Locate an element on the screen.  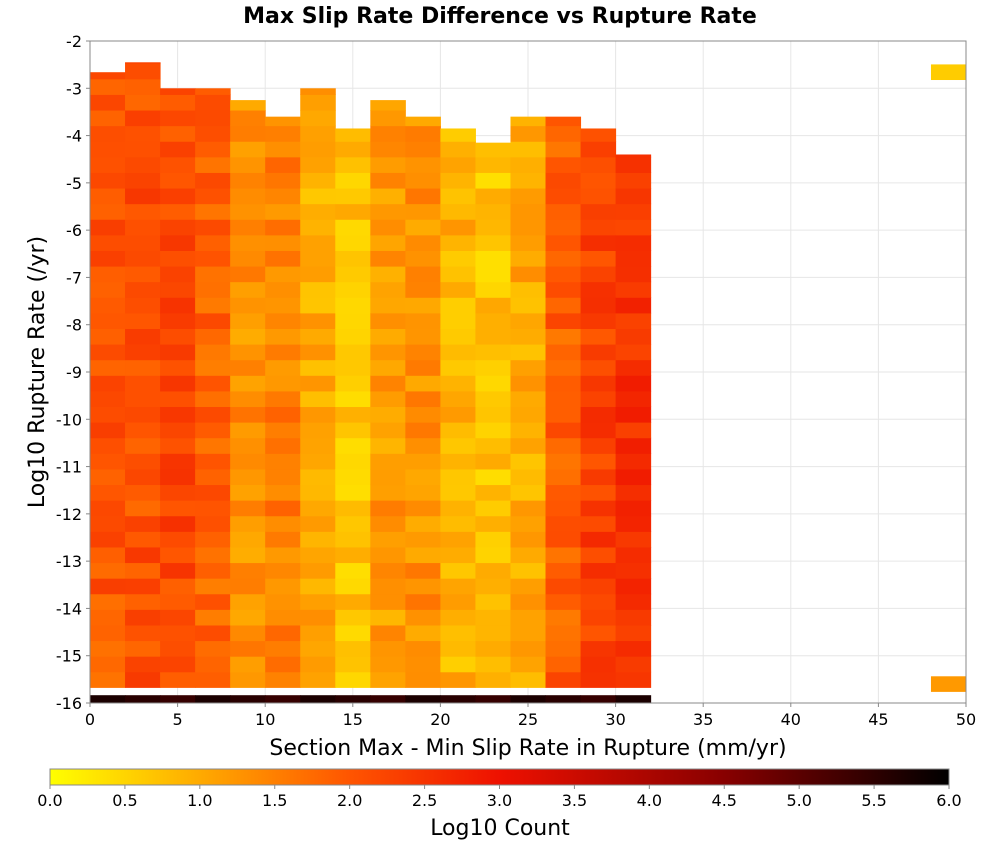
colorbar-ticks: 0.0 0.5 1.0 1.5 2.0 2.5 3.0 3.5 4.0 4.5 5.0 5.5 6.0 is located at coordinates (499, 797).